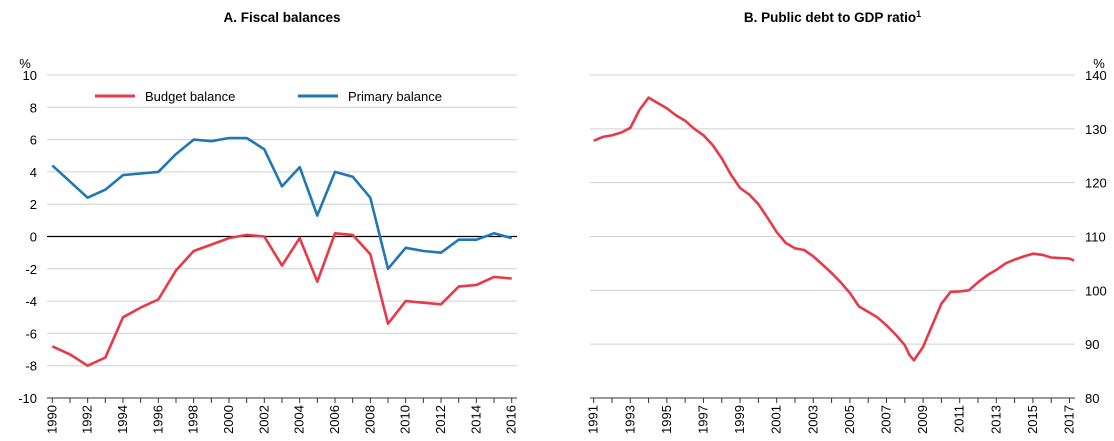  I want to click on x-tick-label: 1990, so click(51, 419).